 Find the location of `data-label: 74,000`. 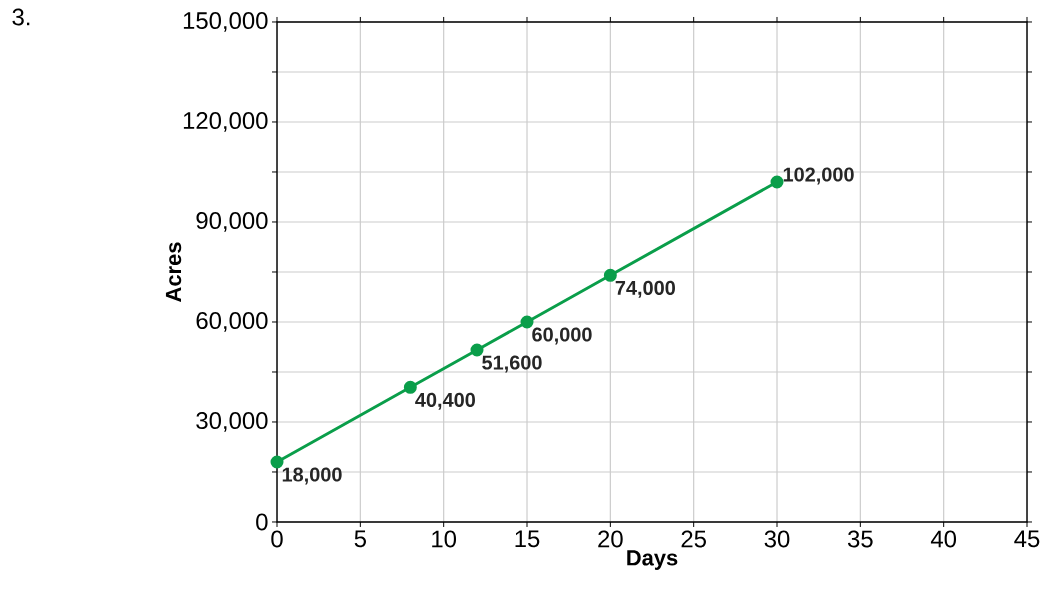

data-label: 74,000 is located at coordinates (645, 289).